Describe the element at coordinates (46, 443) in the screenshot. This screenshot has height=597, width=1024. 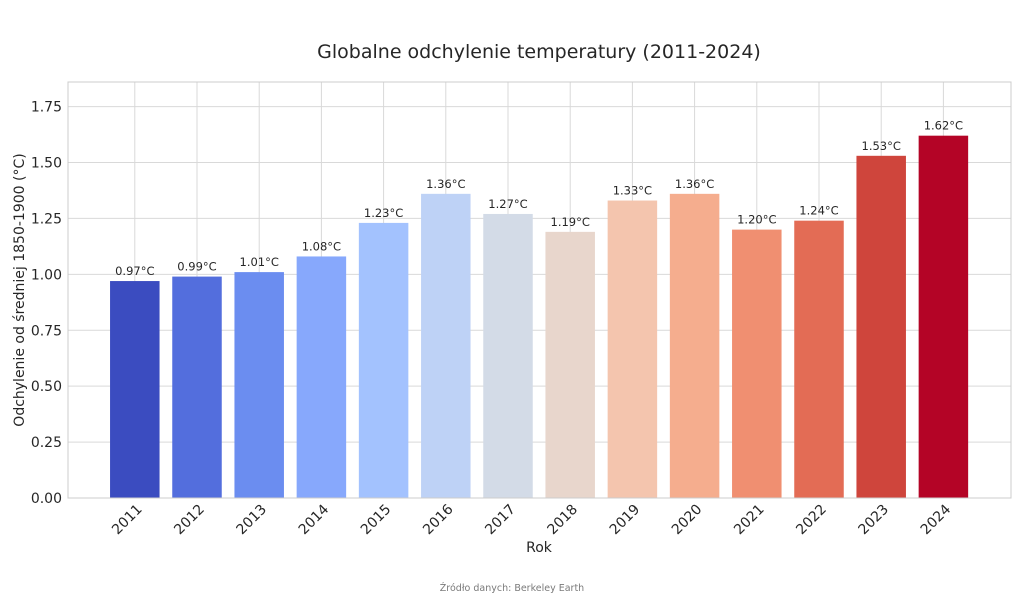
I see `y-tick-label: 0.25` at that location.